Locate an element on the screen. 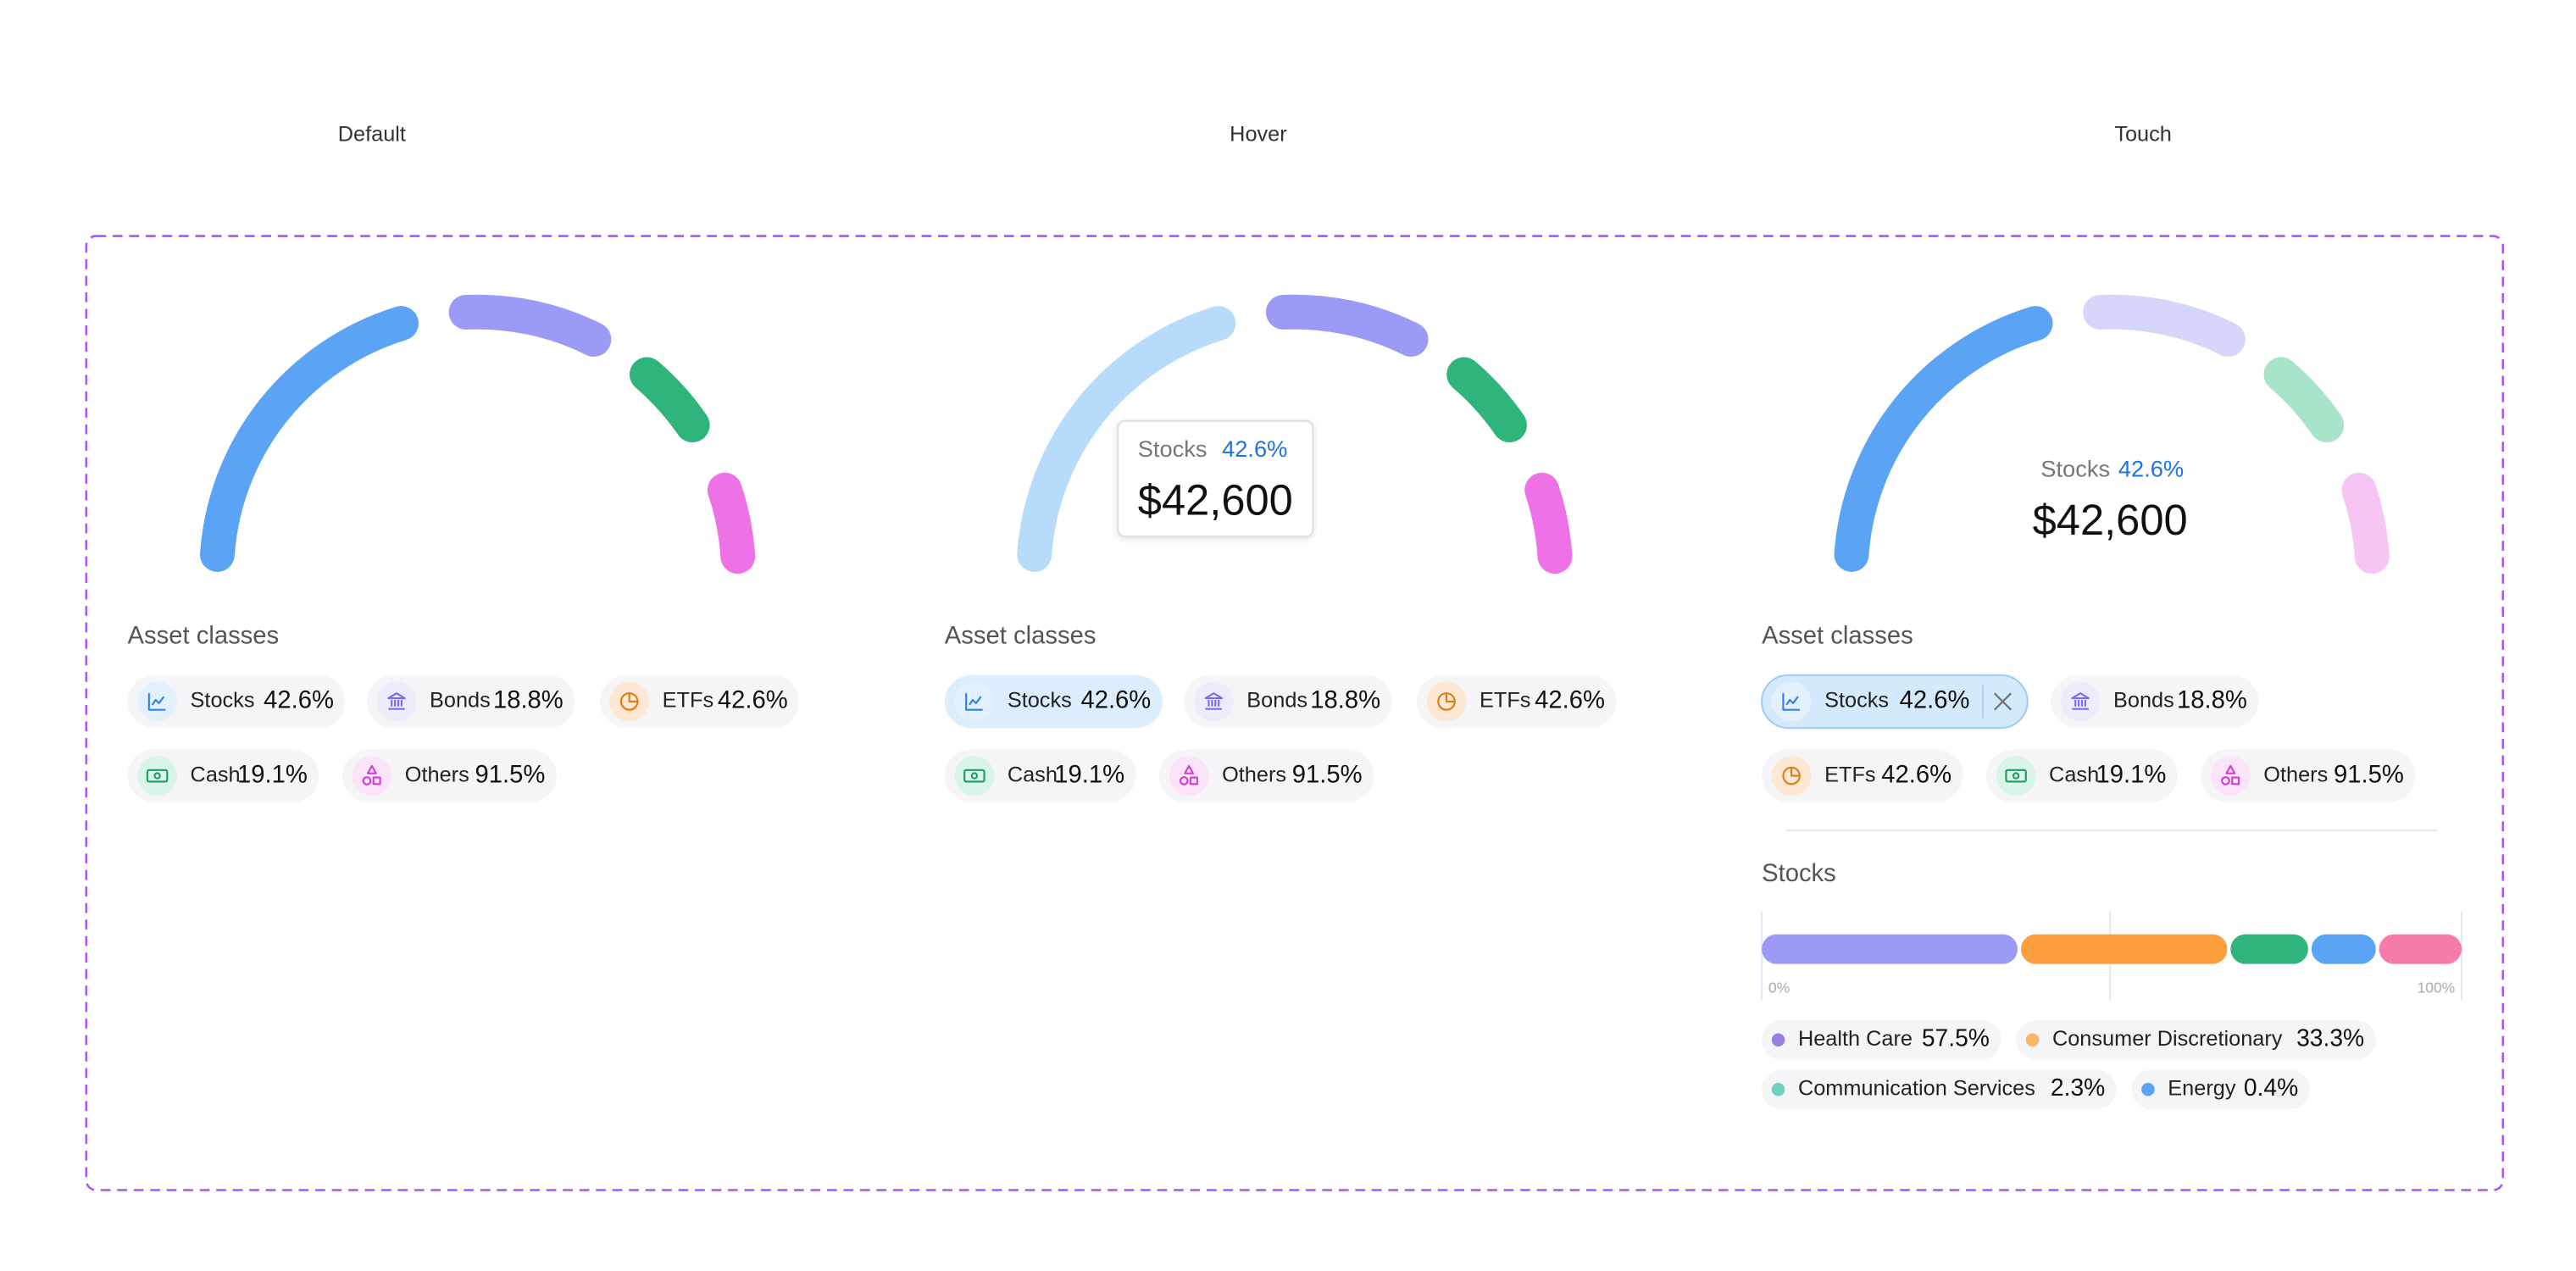 The width and height of the screenshot is (2576, 1271). detail-pill: Communication Services 2.3% is located at coordinates (1939, 1089).